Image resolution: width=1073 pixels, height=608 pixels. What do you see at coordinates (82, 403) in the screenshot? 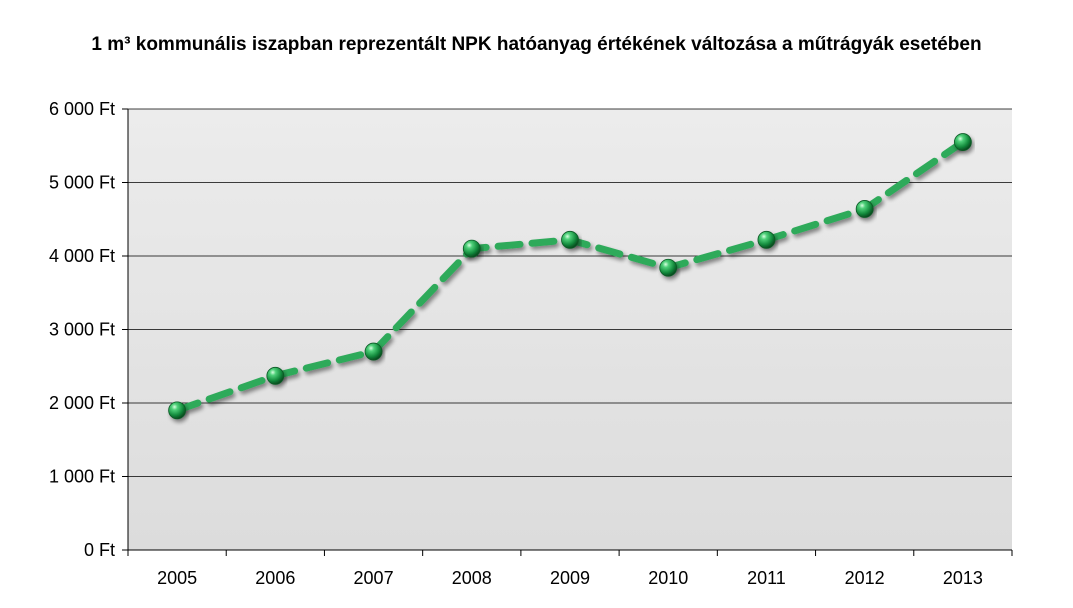
I see `y-tick-label: 2 000 Ft` at bounding box center [82, 403].